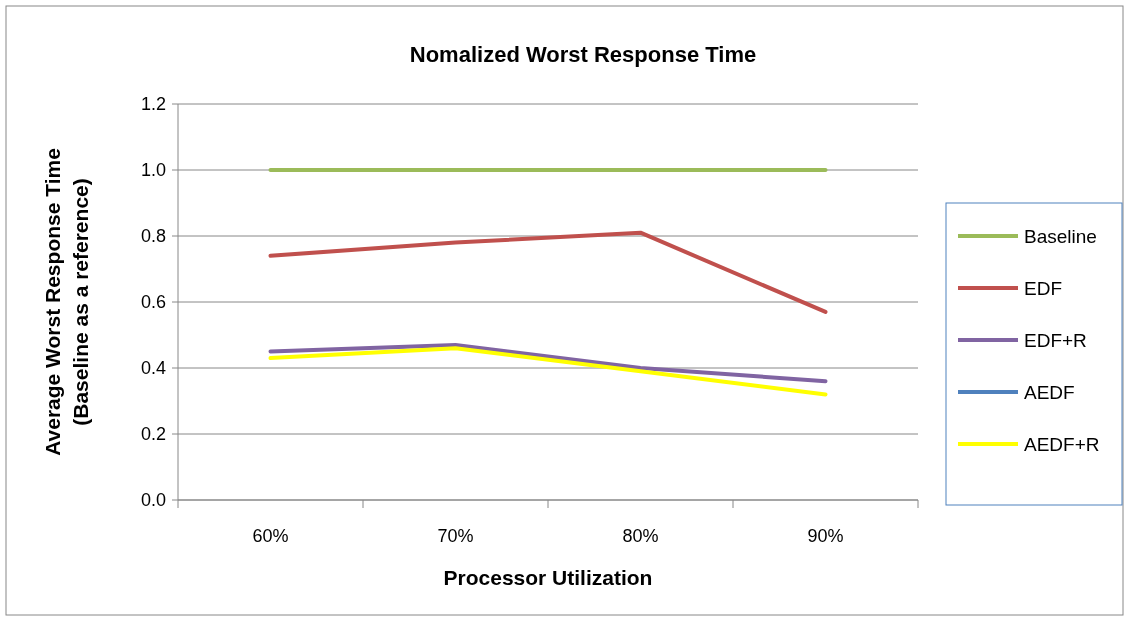 Image resolution: width=1129 pixels, height=621 pixels. Describe the element at coordinates (455, 536) in the screenshot. I see `x-tick-label: 70%` at that location.